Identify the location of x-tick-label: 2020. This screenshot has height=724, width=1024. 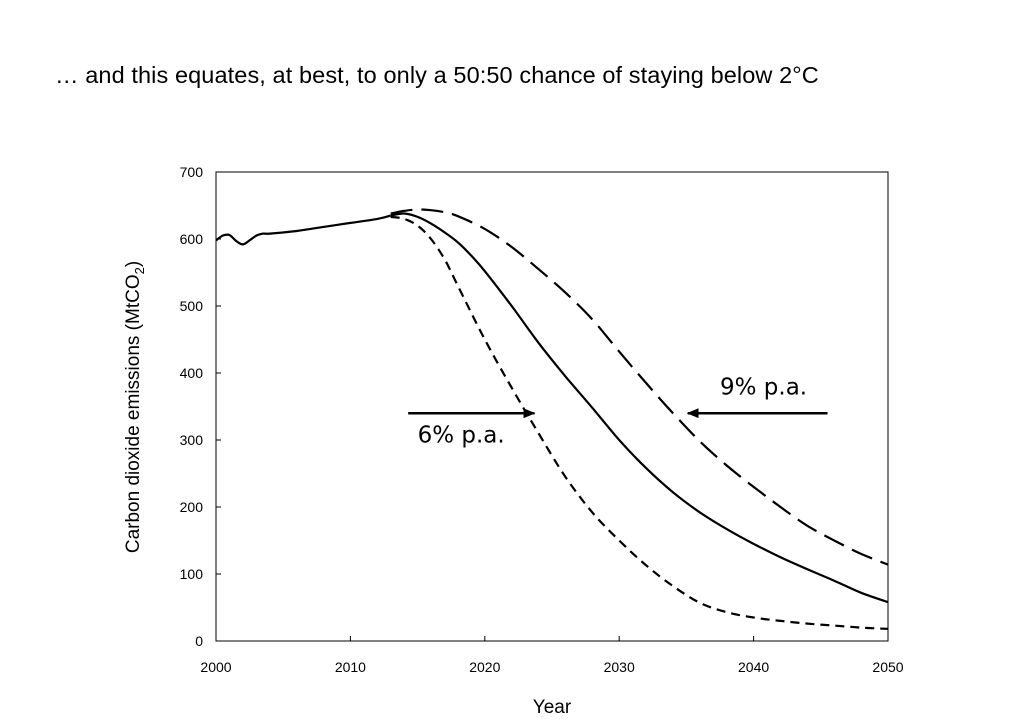
(484, 667).